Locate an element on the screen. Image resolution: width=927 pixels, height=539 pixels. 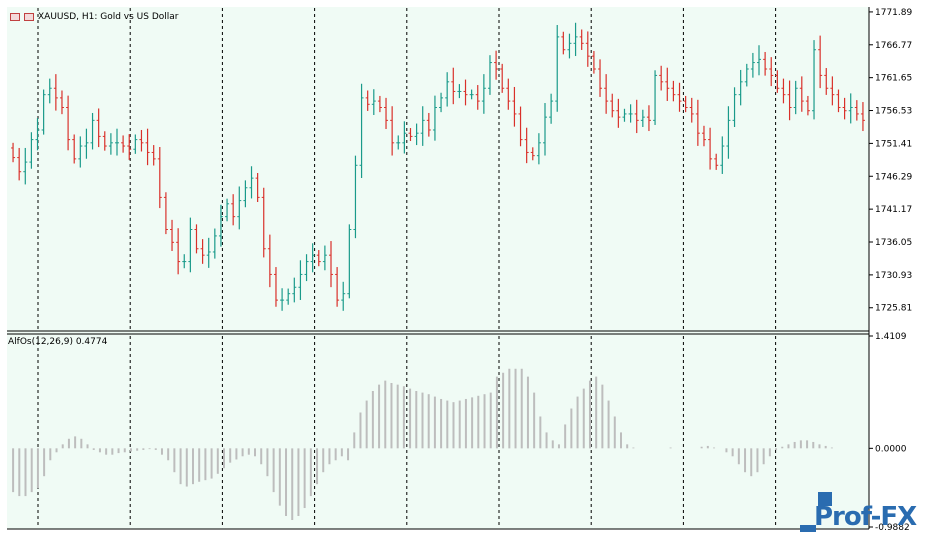
prof-fx-logo: Prof-FX is located at coordinates (863, 514).